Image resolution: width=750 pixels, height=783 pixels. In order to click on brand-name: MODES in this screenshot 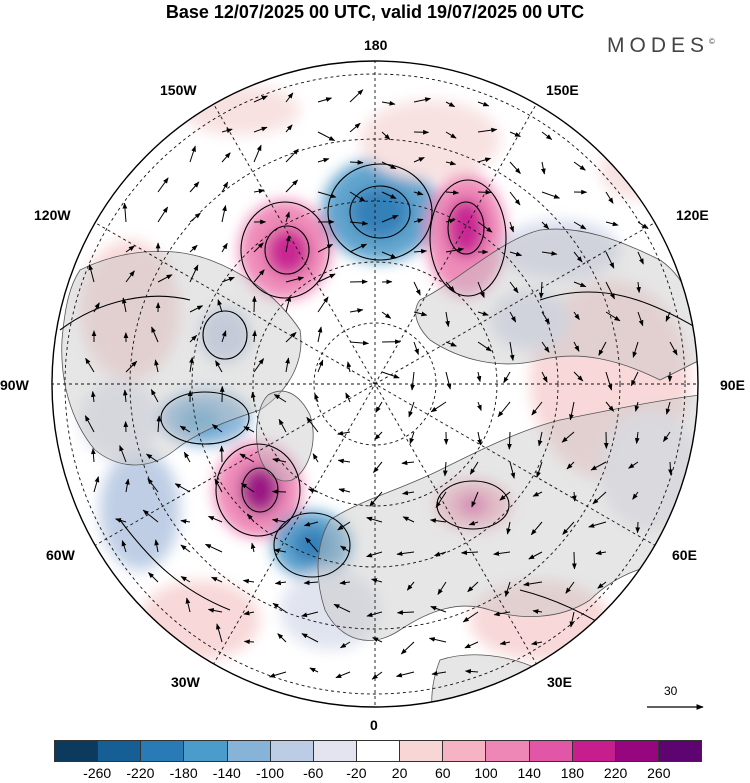, I will do `click(658, 45)`.